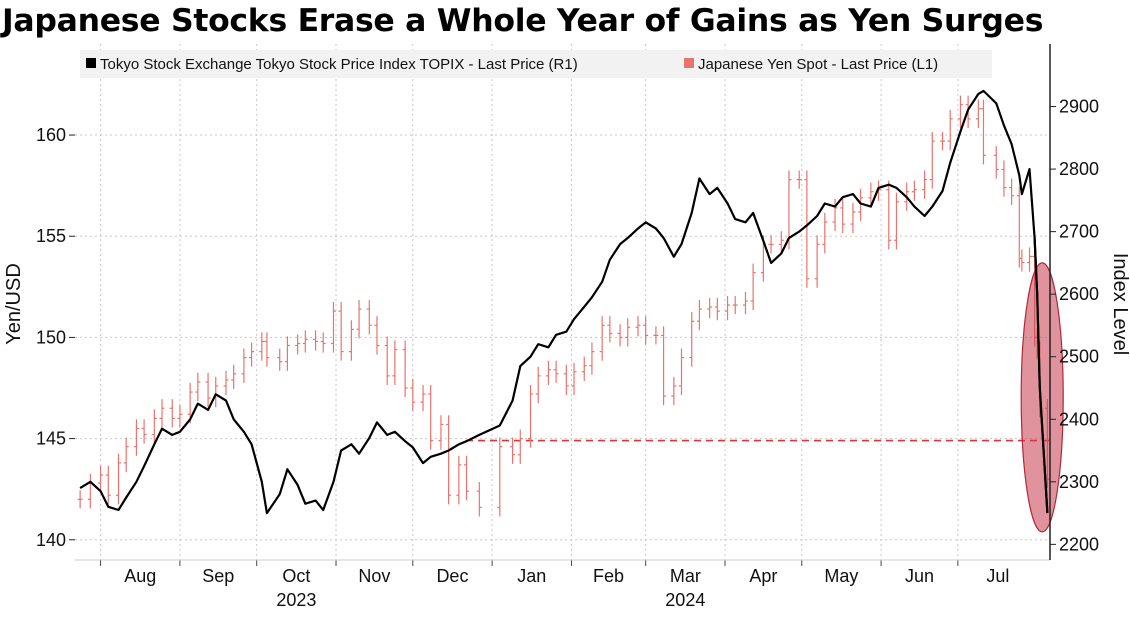  Describe the element at coordinates (14, 304) in the screenshot. I see `left-axis-title: Yen/USD` at that location.